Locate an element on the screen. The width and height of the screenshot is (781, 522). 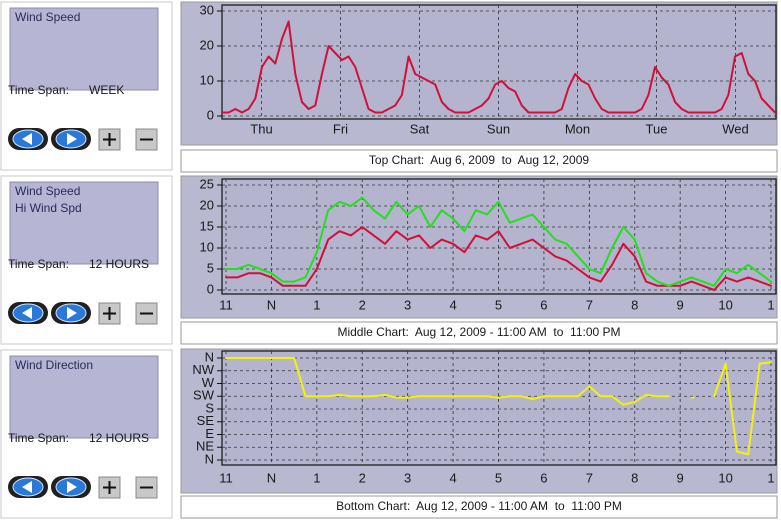
y-tick-label: SW is located at coordinates (204, 395).